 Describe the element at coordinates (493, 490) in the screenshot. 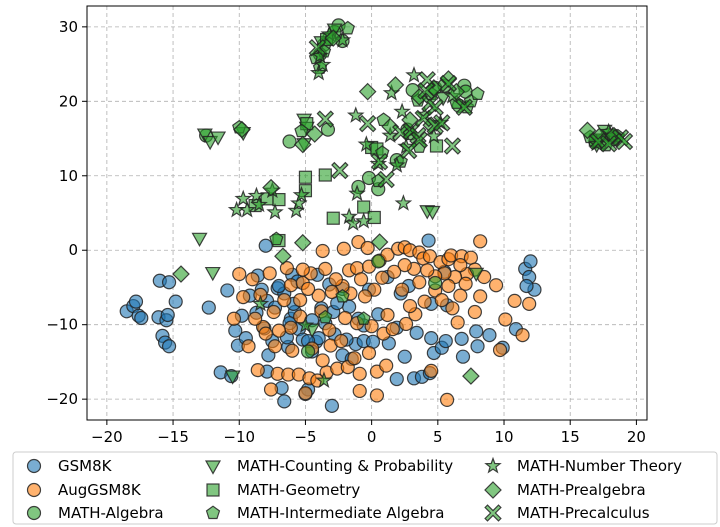

I see `legend-marker-math-prealgebra` at that location.